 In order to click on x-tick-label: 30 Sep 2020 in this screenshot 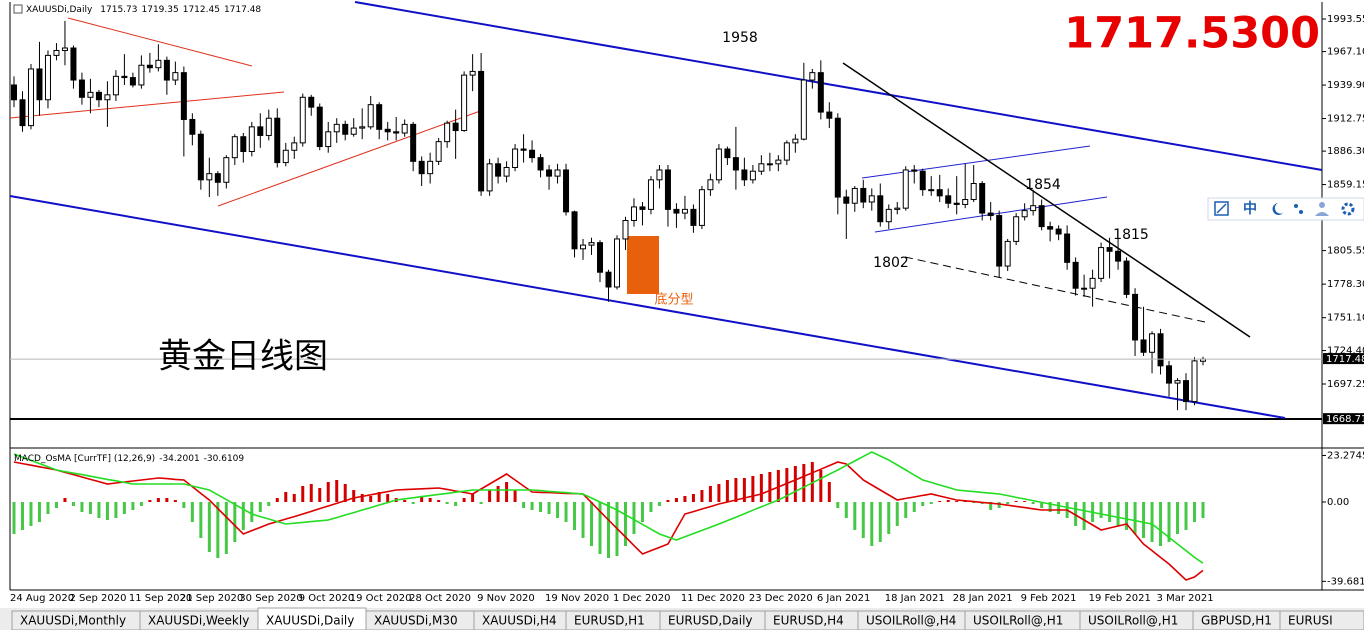, I will do `click(270, 598)`.